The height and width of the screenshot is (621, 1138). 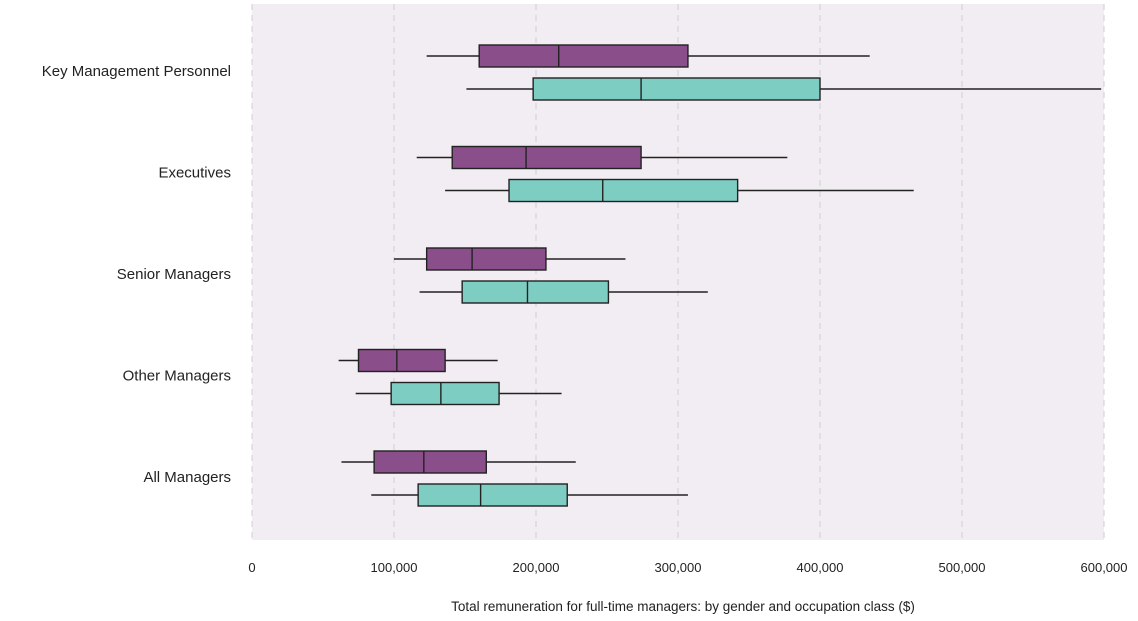 What do you see at coordinates (251, 567) in the screenshot?
I see `x-tick-label: 0` at bounding box center [251, 567].